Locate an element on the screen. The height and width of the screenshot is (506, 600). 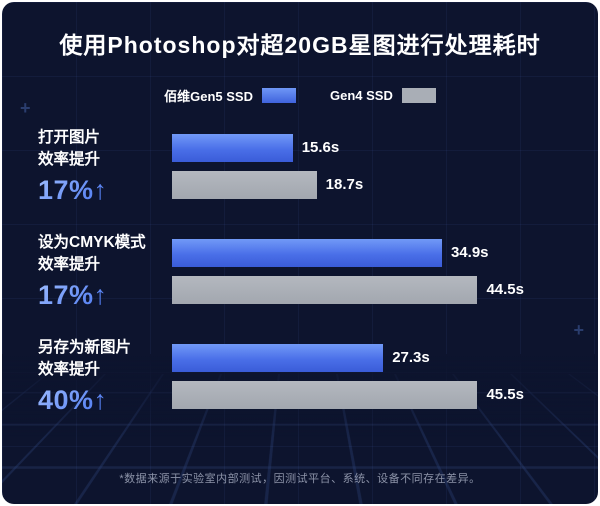
group-label: 设为CMYK模式 效率提升 17%↑ is located at coordinates (105, 271).